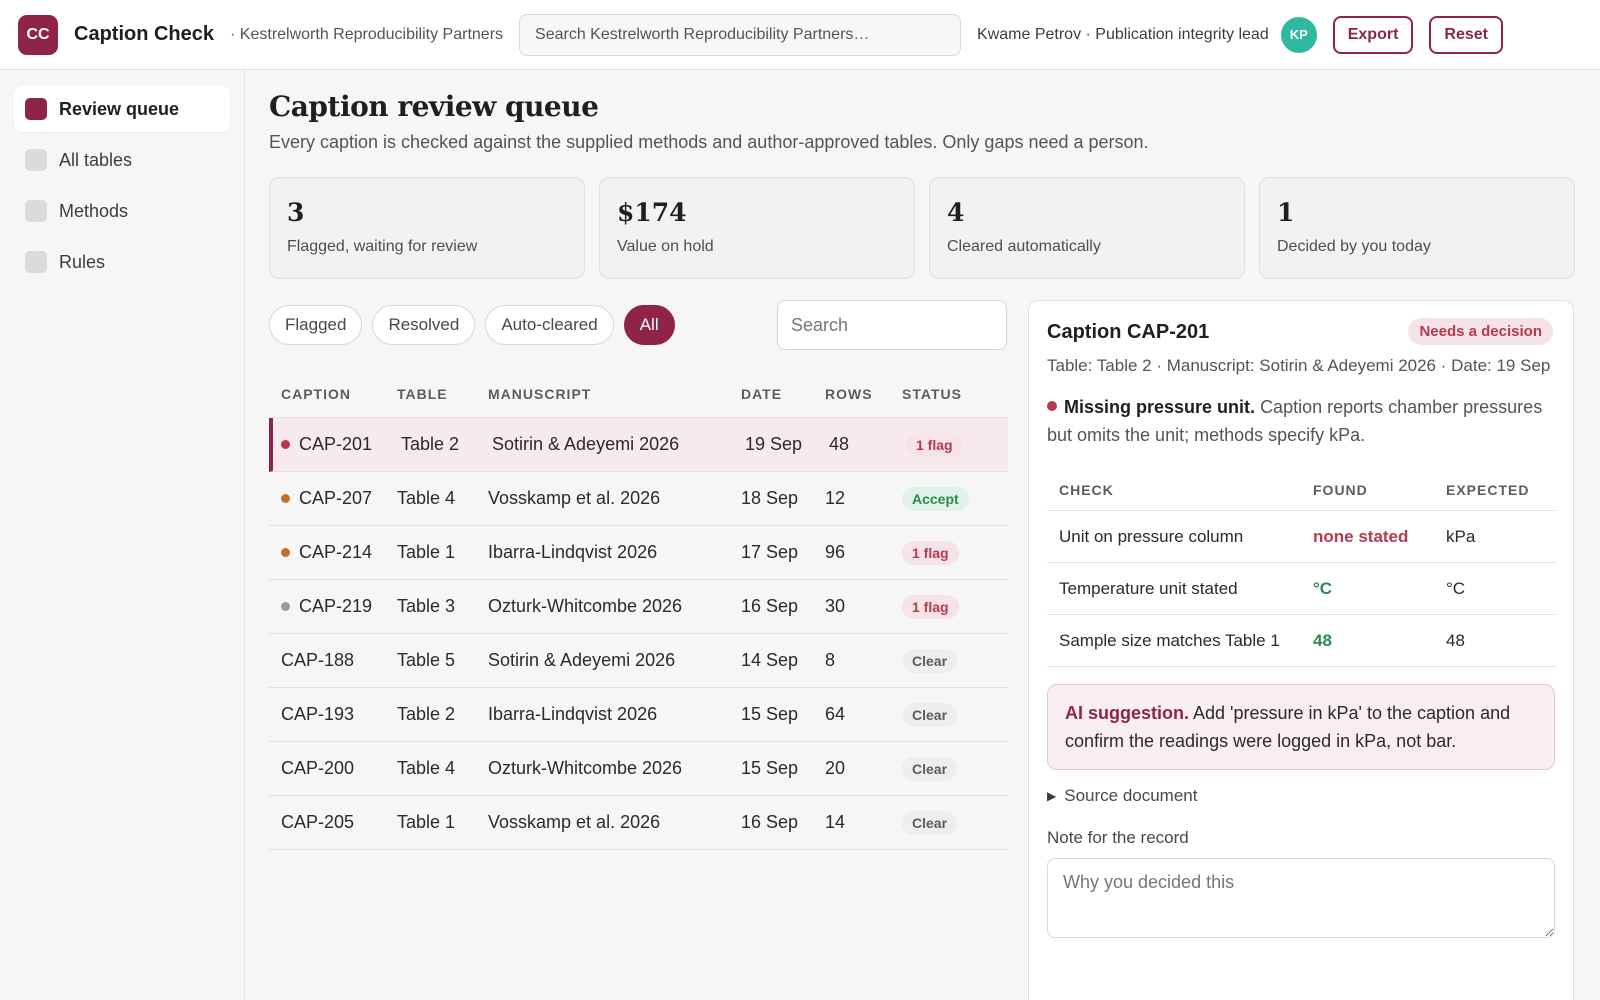 The width and height of the screenshot is (1600, 1000). I want to click on filter-chip-flagged: Flagged, so click(316, 325).